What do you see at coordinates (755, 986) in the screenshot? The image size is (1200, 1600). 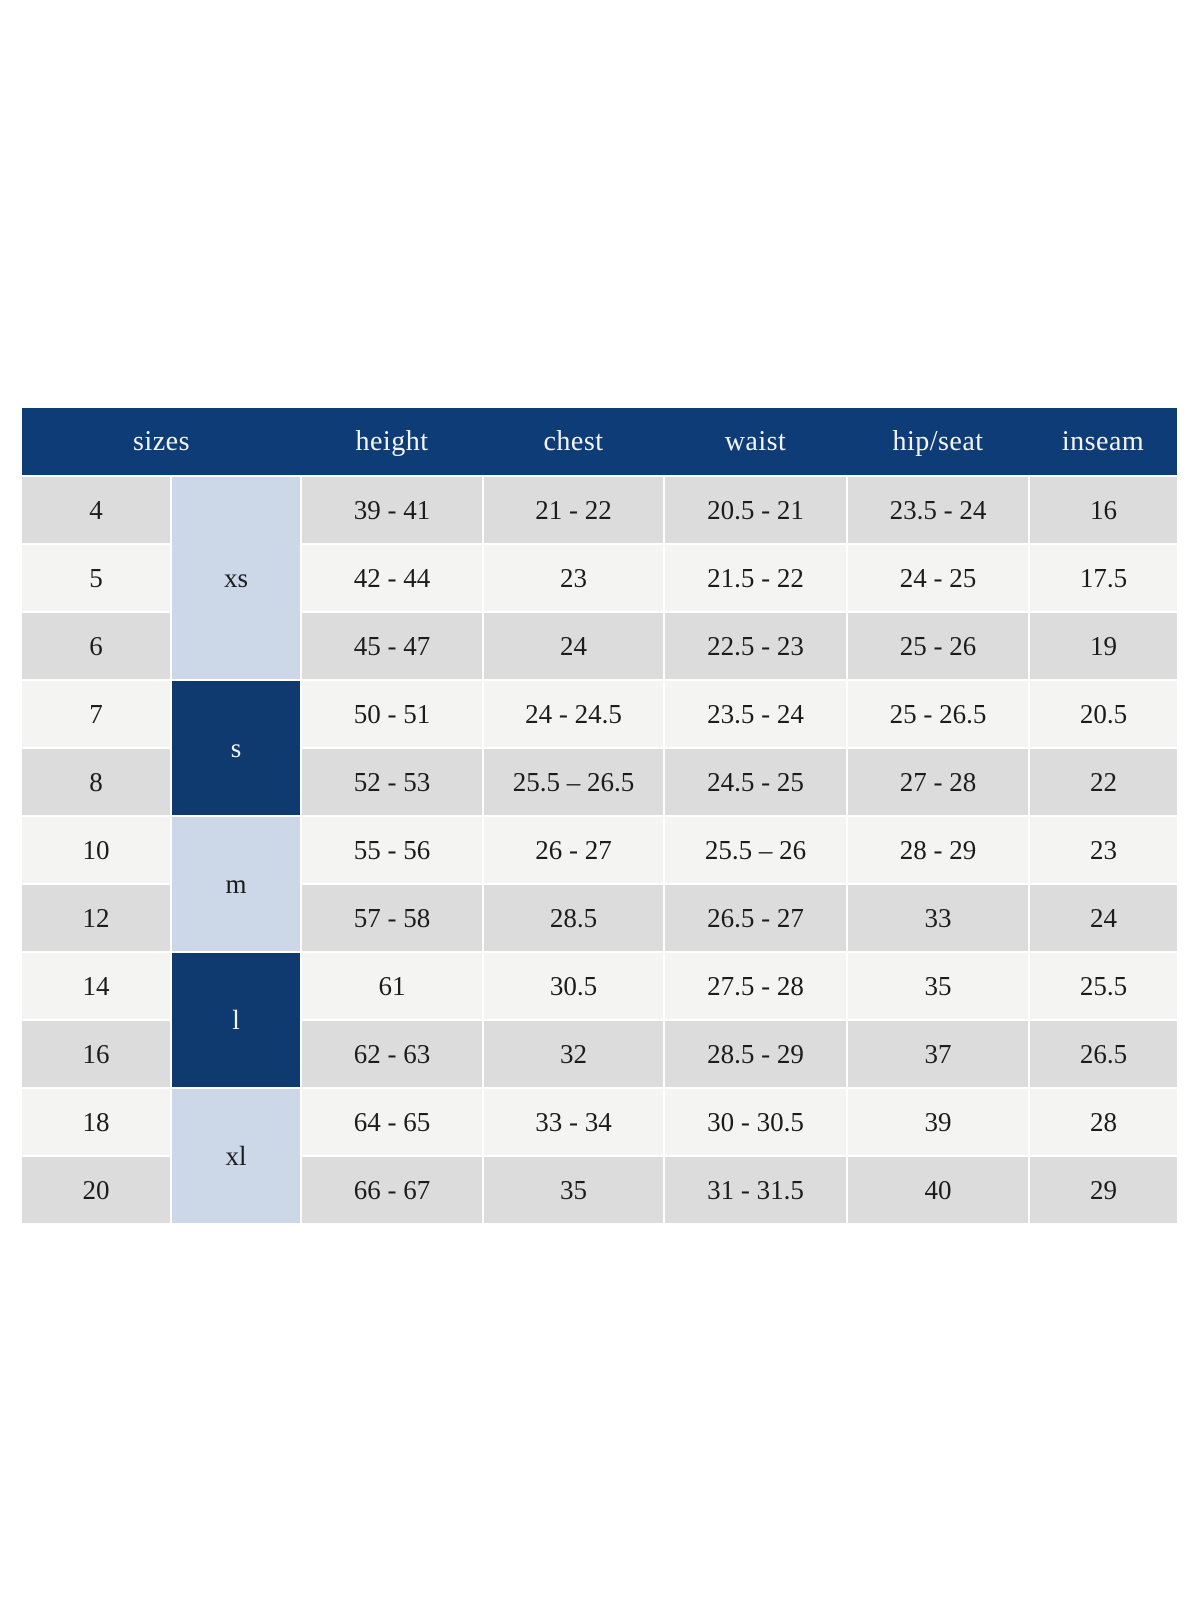 I see `waist-cell: 27.5 - 28` at bounding box center [755, 986].